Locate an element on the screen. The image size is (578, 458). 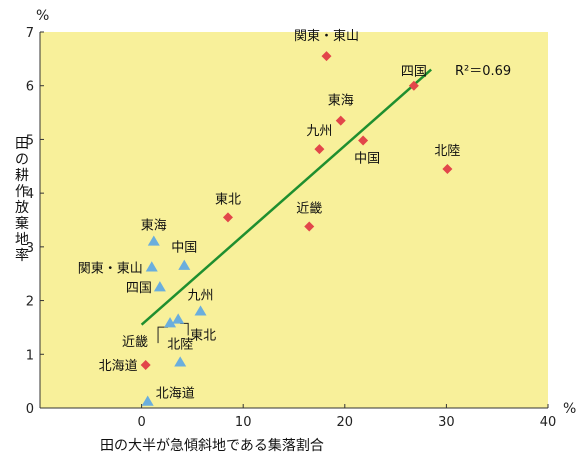
y-unit-label: % is located at coordinates (42, 16).